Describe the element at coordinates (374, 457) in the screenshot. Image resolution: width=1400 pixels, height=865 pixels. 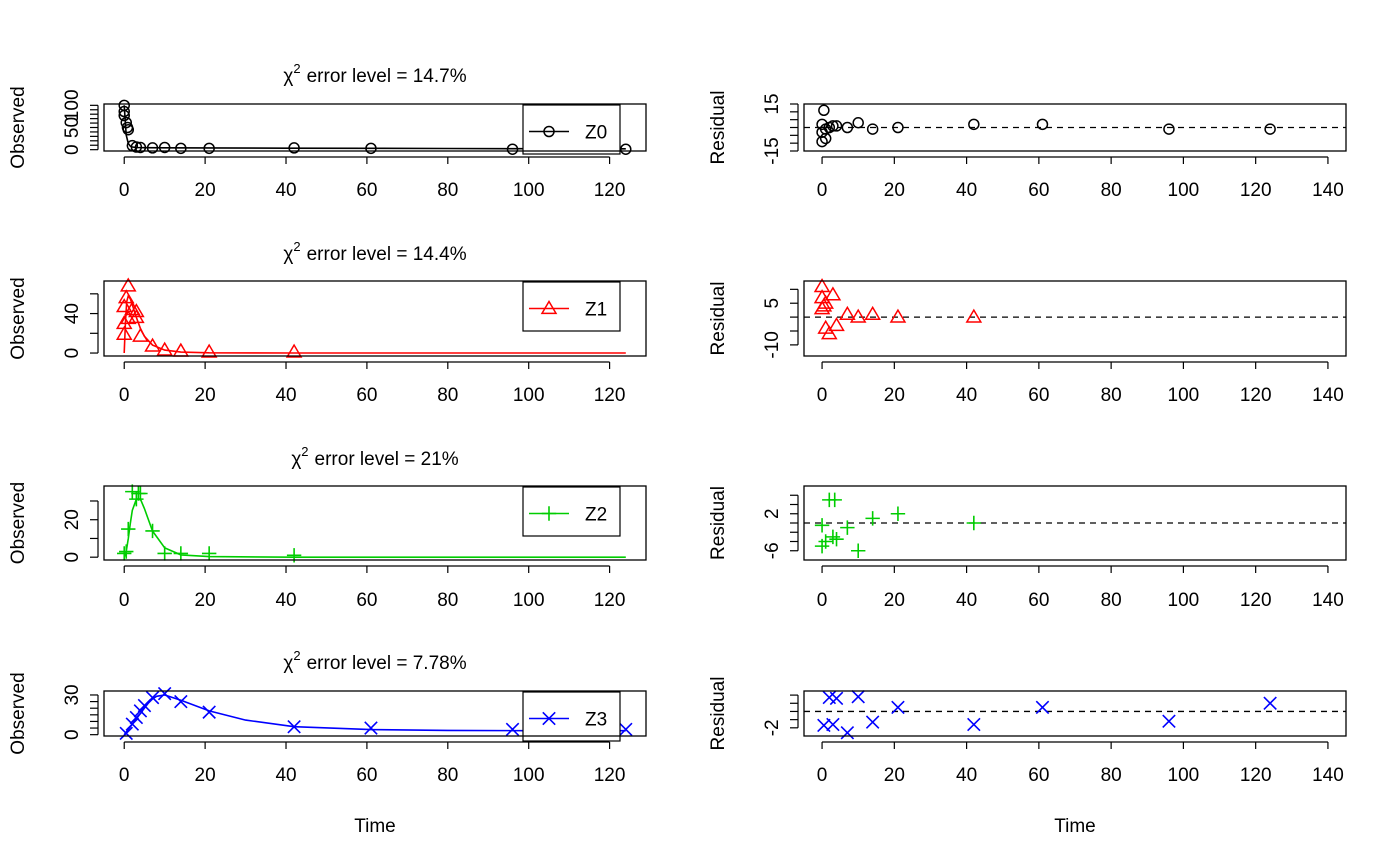
I see `panel-title: χ2 error level = 21%` at that location.